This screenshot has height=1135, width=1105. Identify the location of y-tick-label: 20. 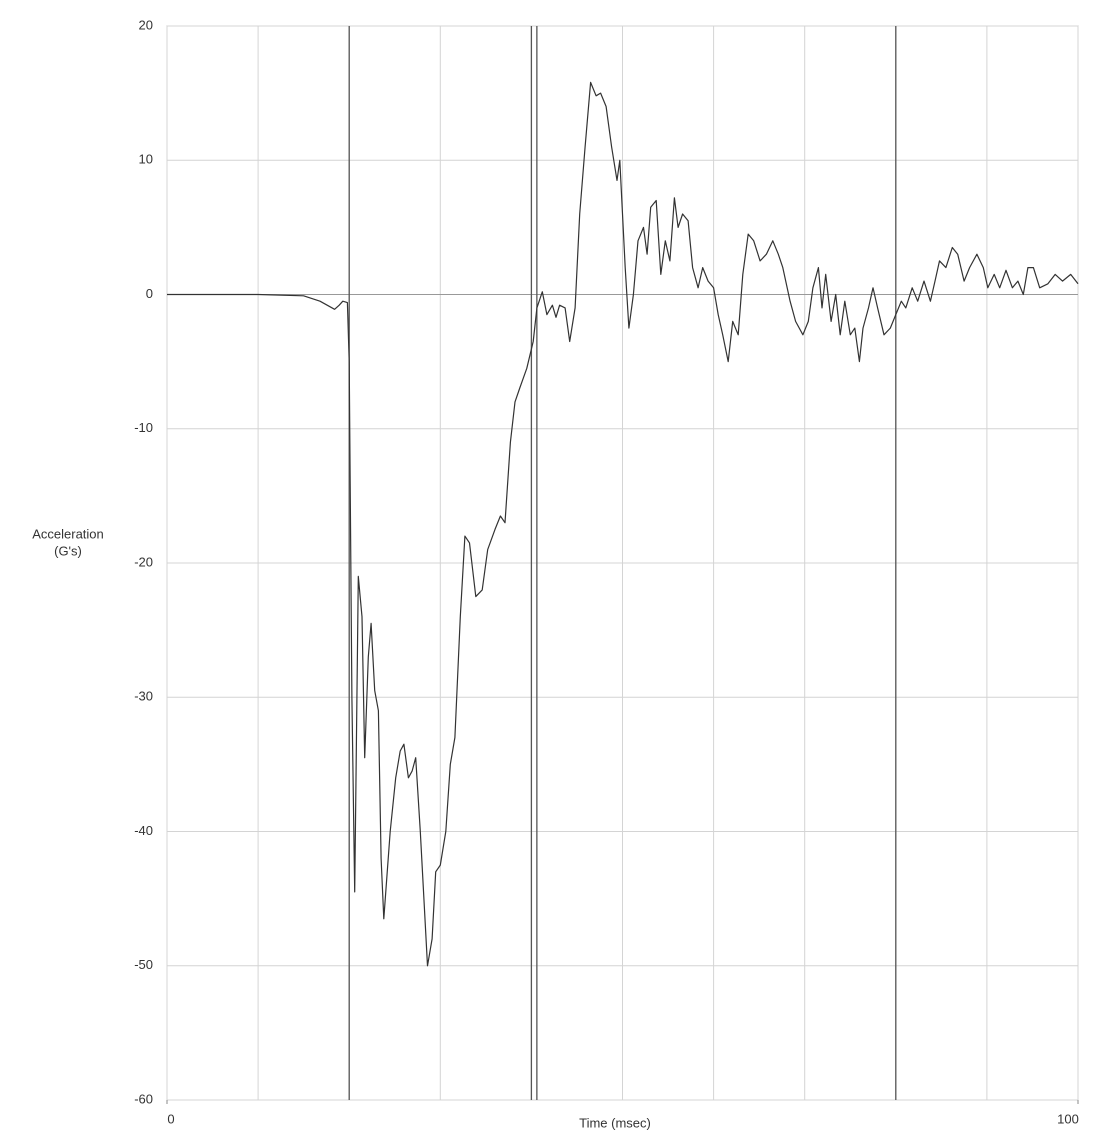
(146, 24).